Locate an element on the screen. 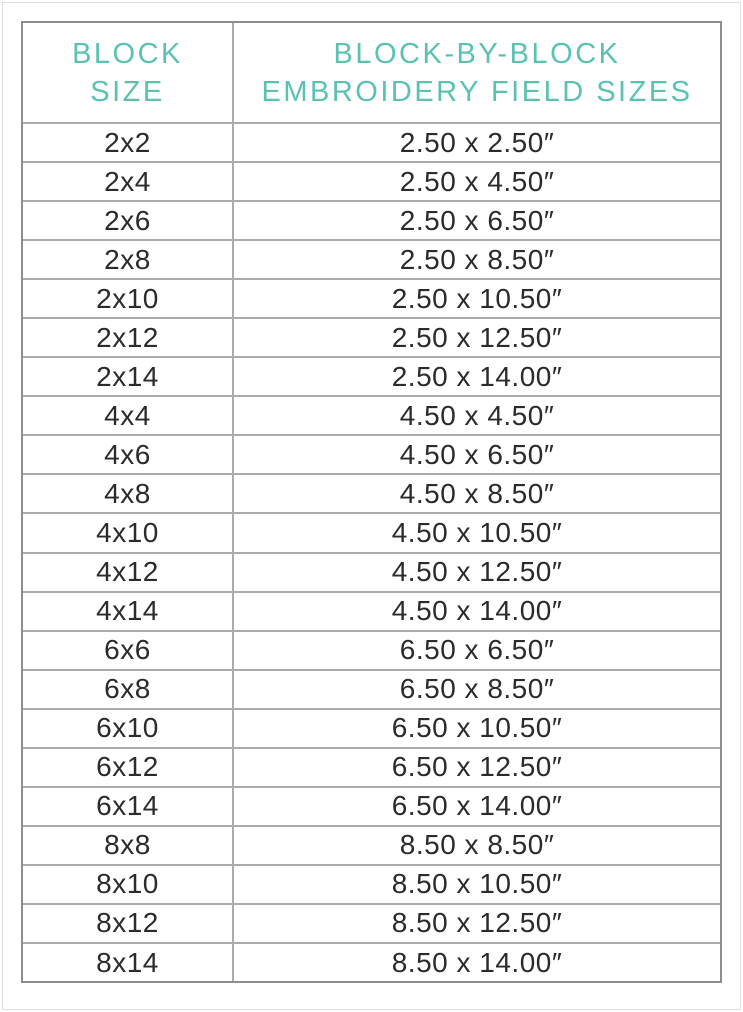 This screenshot has width=743, height=1012. field-size-cell: 6.50 x 8.50″ is located at coordinates (477, 689).